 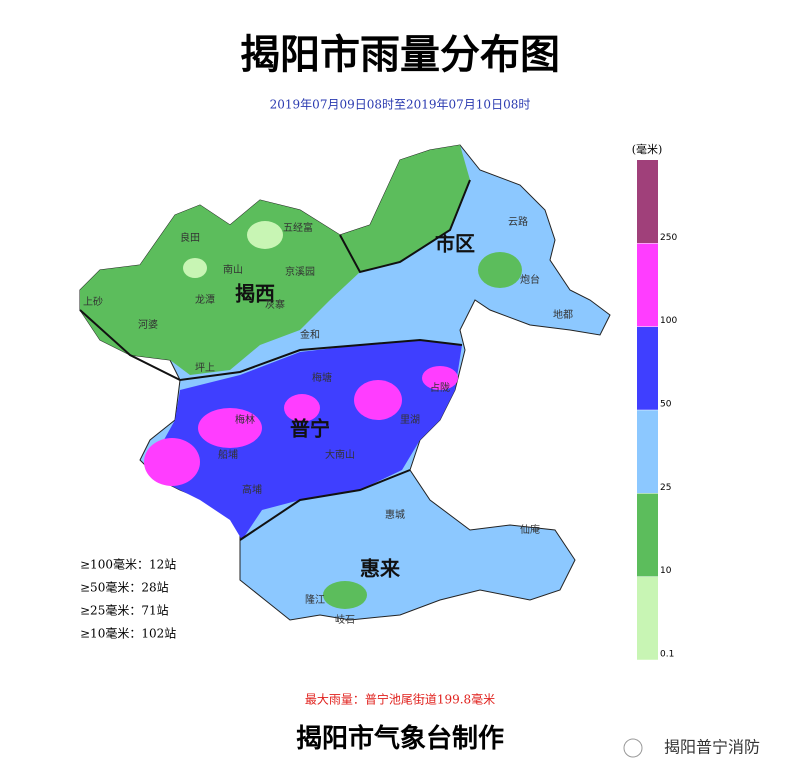 What do you see at coordinates (233, 269) in the screenshot?
I see `town-label: 南山` at bounding box center [233, 269].